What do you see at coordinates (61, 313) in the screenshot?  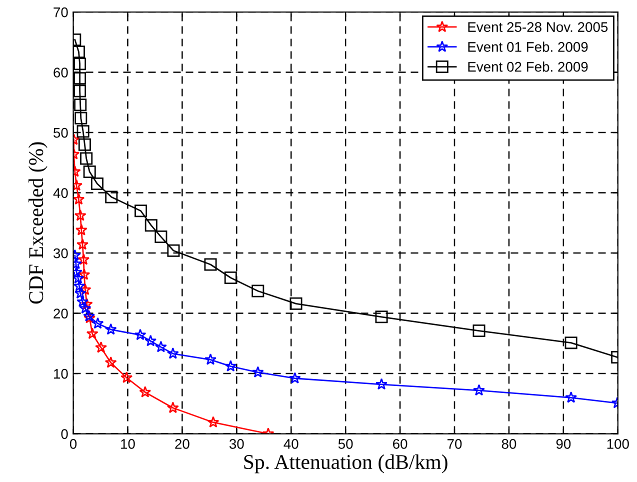 I see `y-tick-label: 20` at bounding box center [61, 313].